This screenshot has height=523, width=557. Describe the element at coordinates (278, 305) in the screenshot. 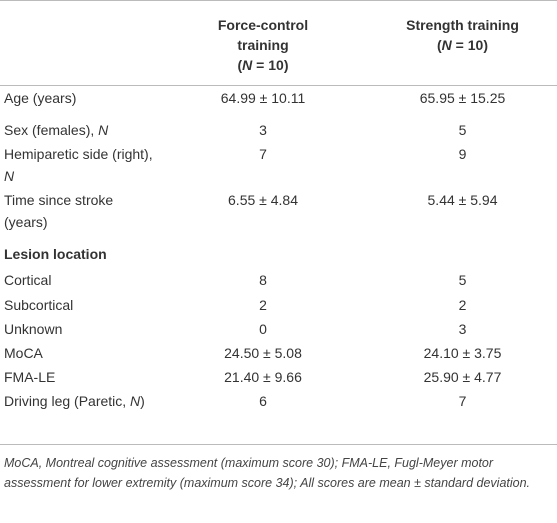

I see `table-row: Subcortical 2 2` at that location.